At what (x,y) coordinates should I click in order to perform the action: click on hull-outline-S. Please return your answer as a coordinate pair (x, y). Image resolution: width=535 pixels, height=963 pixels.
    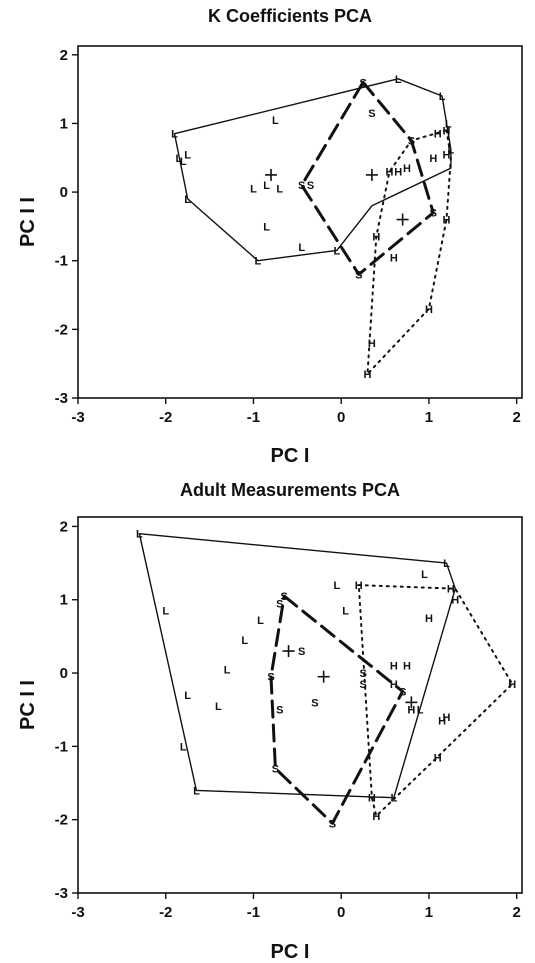
    Looking at the image, I should click on (367, 178).